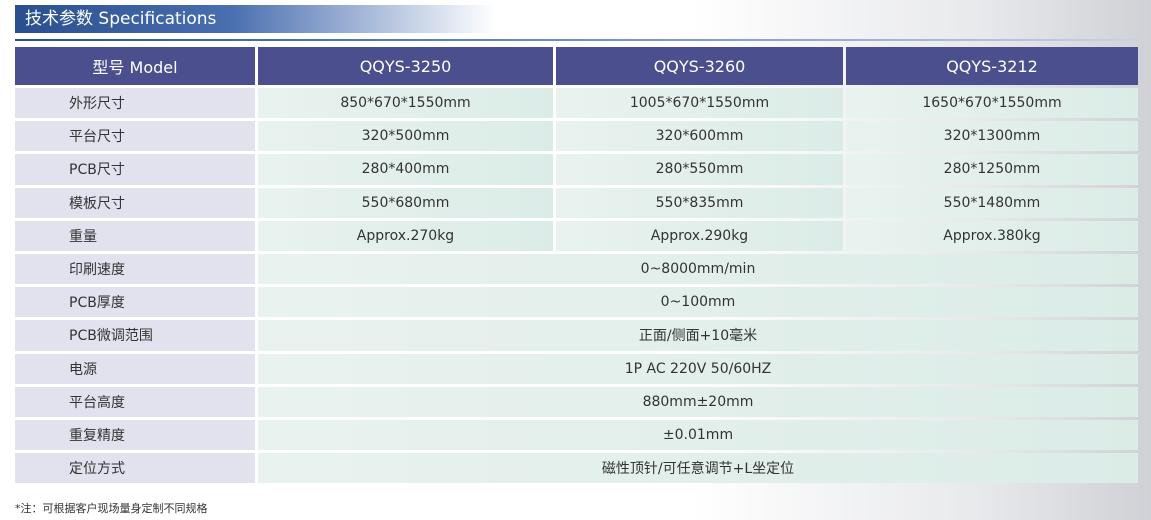 Image resolution: width=1151 pixels, height=520 pixels. I want to click on header-cell: 型号 Model, so click(135, 66).